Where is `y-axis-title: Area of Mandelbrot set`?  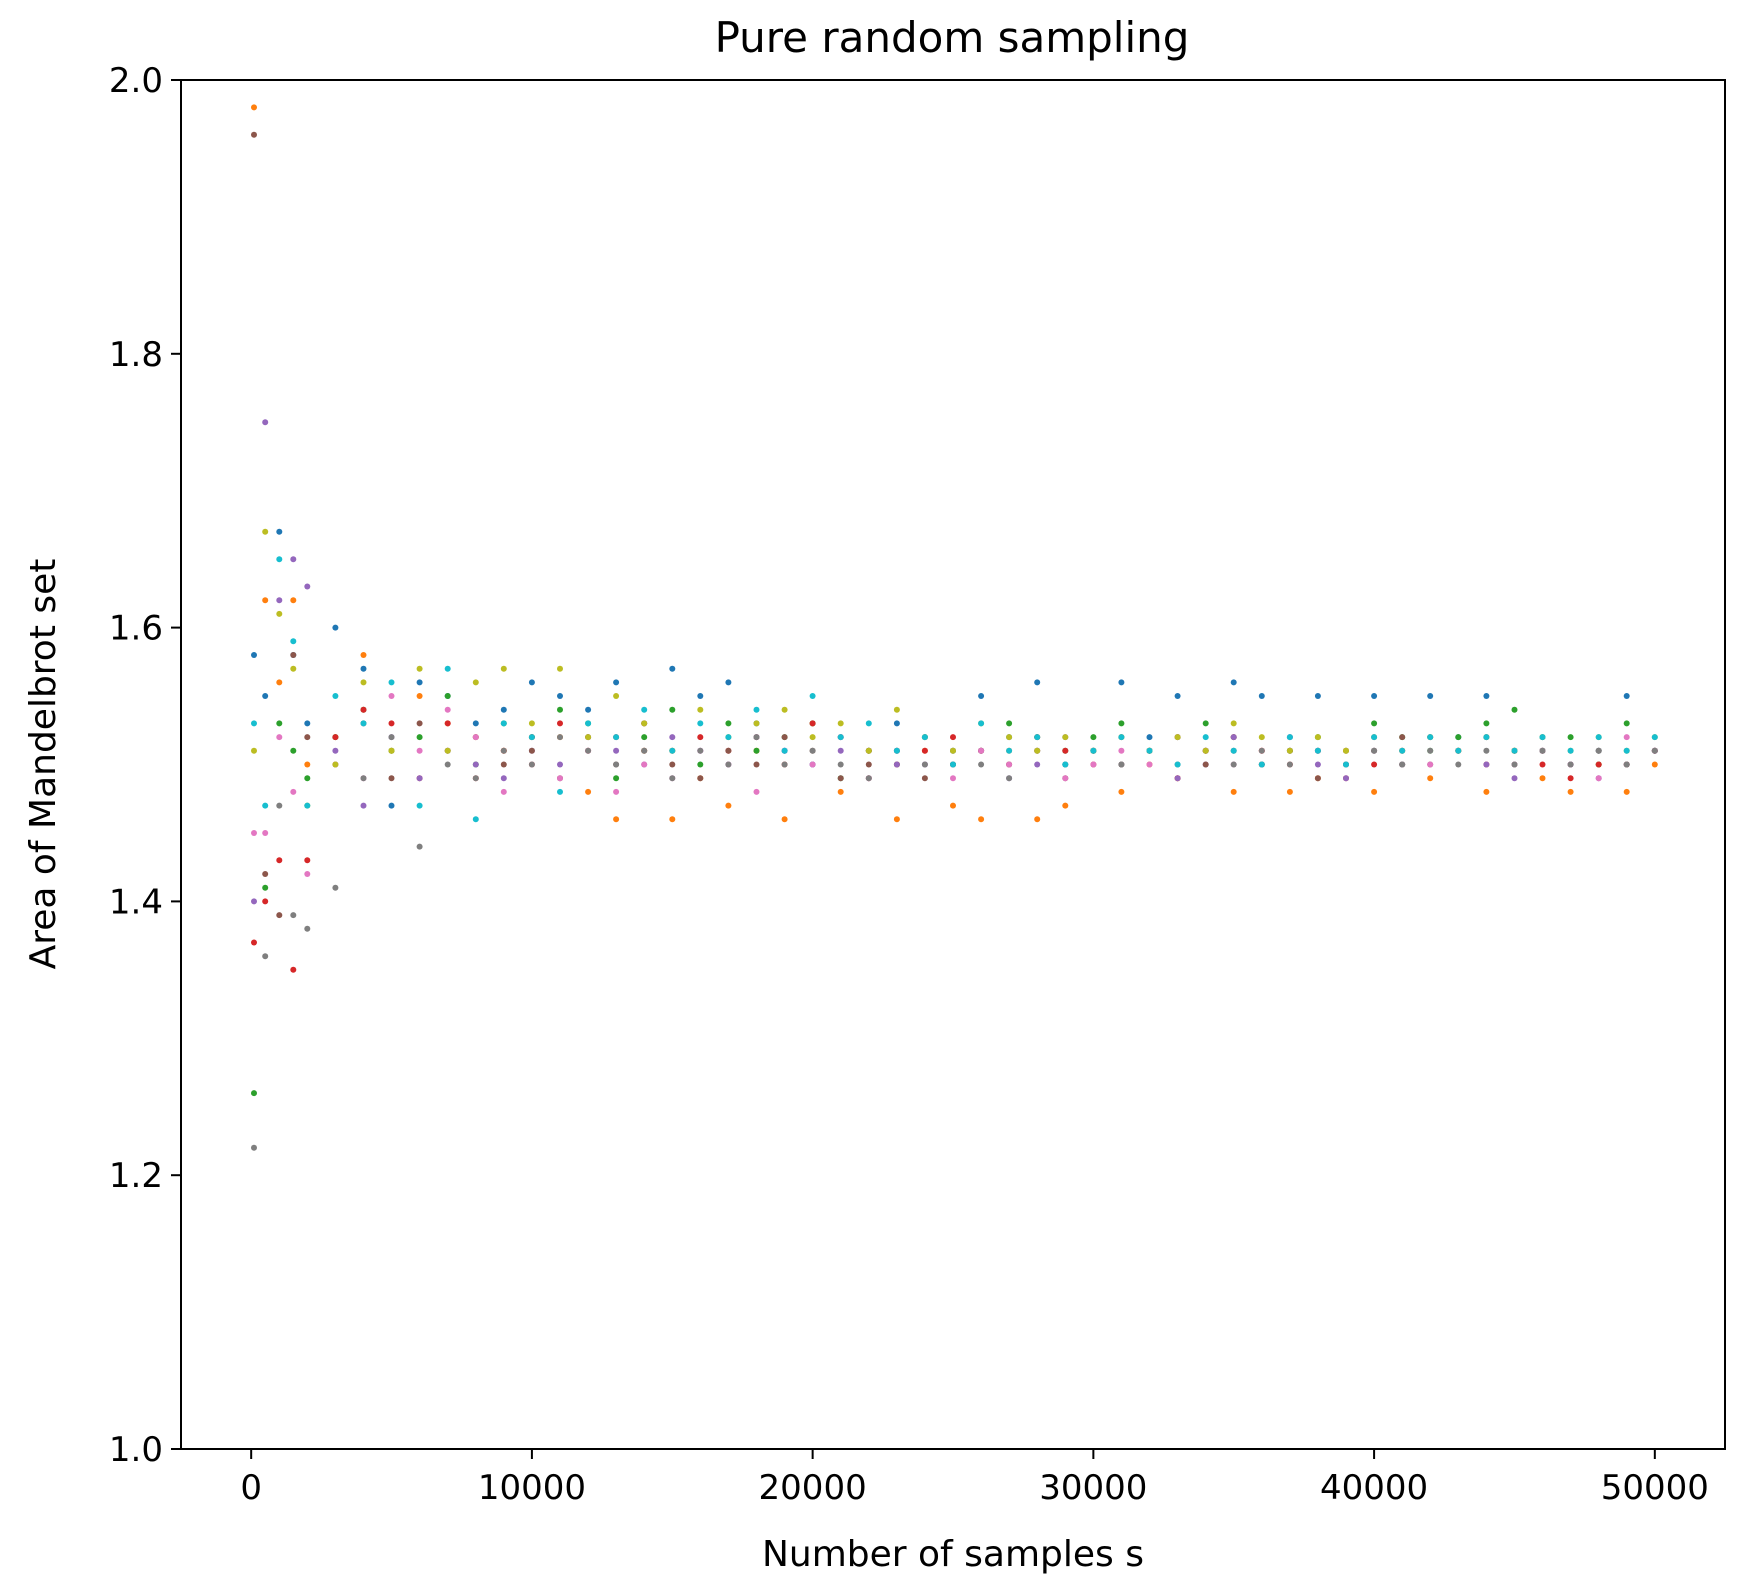 y-axis-title: Area of Mandelbrot set is located at coordinates (43, 764).